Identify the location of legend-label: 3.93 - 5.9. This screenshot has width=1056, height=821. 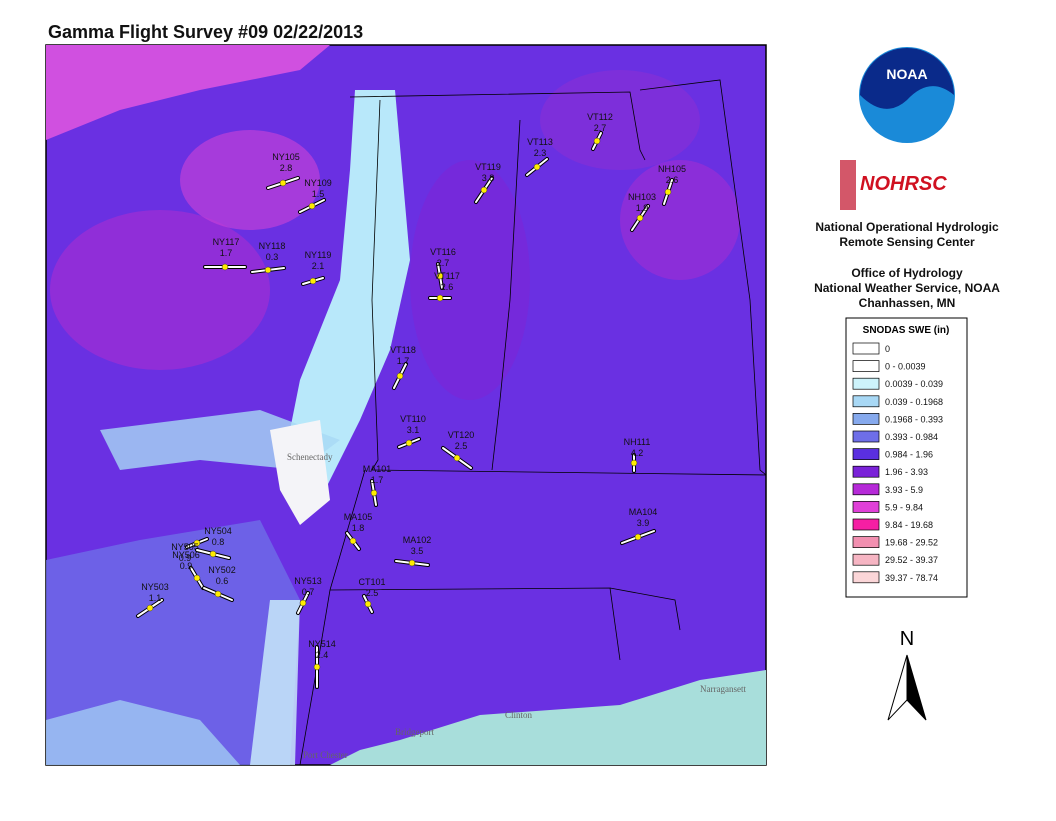
(904, 490).